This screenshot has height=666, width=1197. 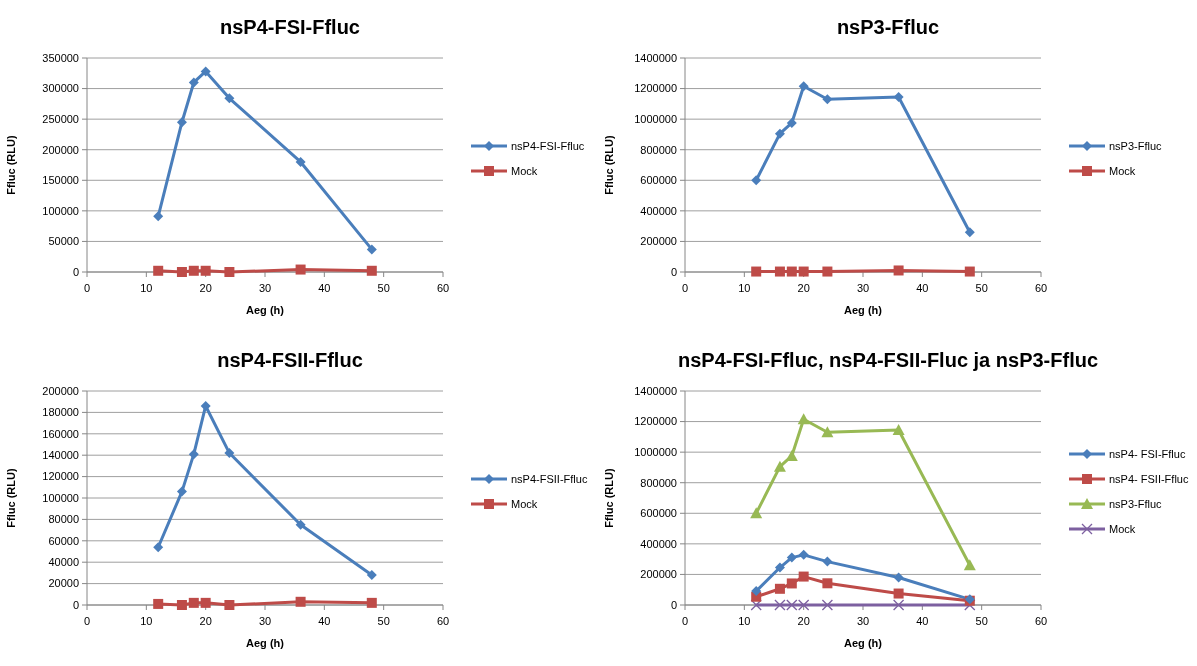 I want to click on y-tick-label: 60000, so click(x=63, y=540).